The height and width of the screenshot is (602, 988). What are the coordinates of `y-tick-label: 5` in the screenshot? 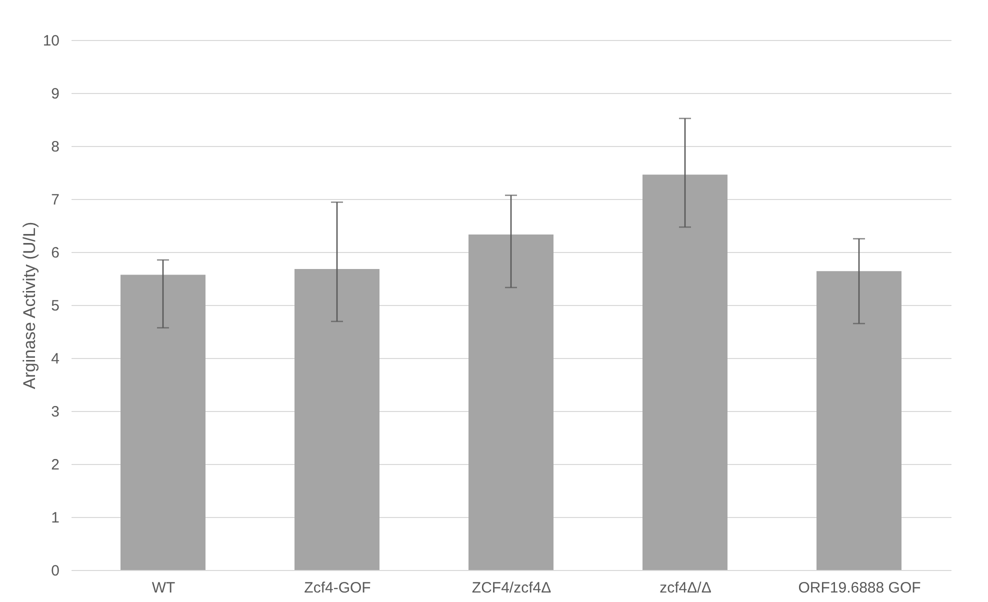 It's located at (55, 306).